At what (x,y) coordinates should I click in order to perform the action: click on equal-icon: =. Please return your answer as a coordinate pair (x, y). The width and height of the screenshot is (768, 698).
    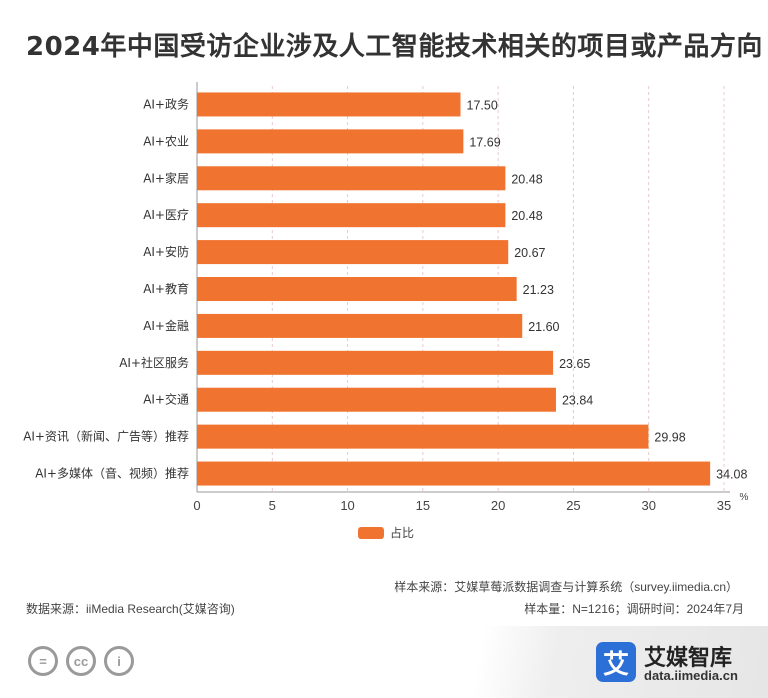
    Looking at the image, I should click on (43, 661).